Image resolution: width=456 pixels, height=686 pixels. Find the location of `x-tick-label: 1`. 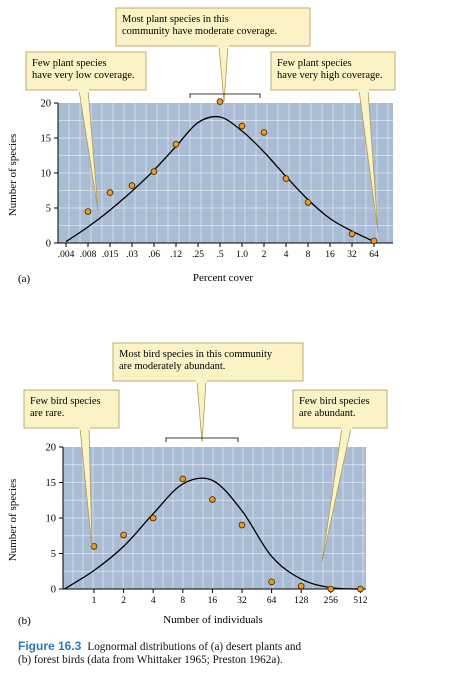

x-tick-label: 1 is located at coordinates (94, 601).